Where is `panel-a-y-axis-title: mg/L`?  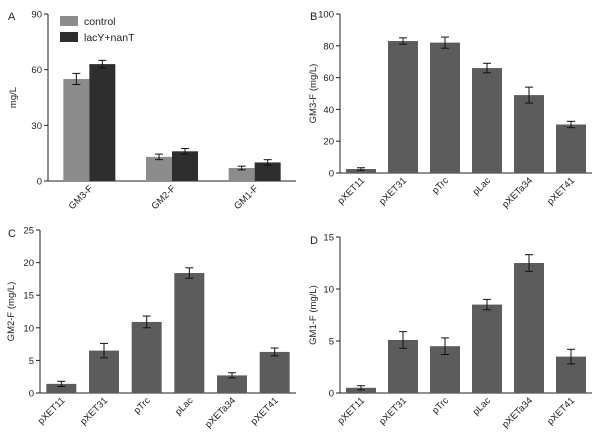
panel-a-y-axis-title: mg/L is located at coordinates (13, 97).